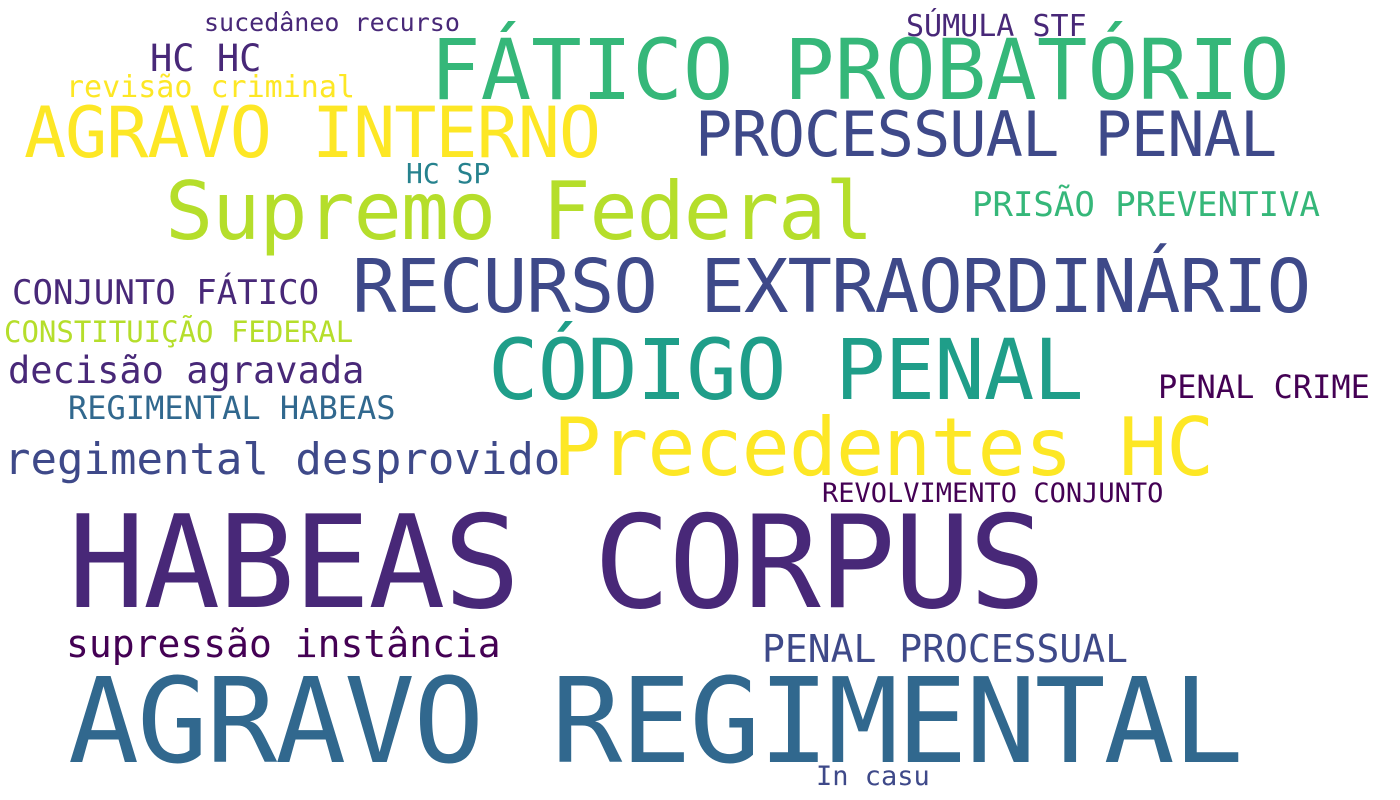 The height and width of the screenshot is (800, 1400). I want to click on word-agravo-interno: AGRAVO INTERNO, so click(312, 133).